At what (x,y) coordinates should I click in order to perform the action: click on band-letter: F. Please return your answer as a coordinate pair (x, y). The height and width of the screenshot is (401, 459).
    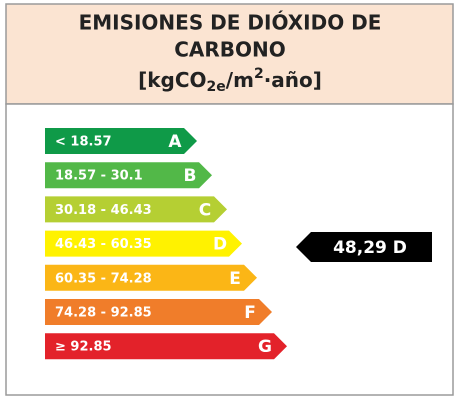
    Looking at the image, I should click on (250, 313).